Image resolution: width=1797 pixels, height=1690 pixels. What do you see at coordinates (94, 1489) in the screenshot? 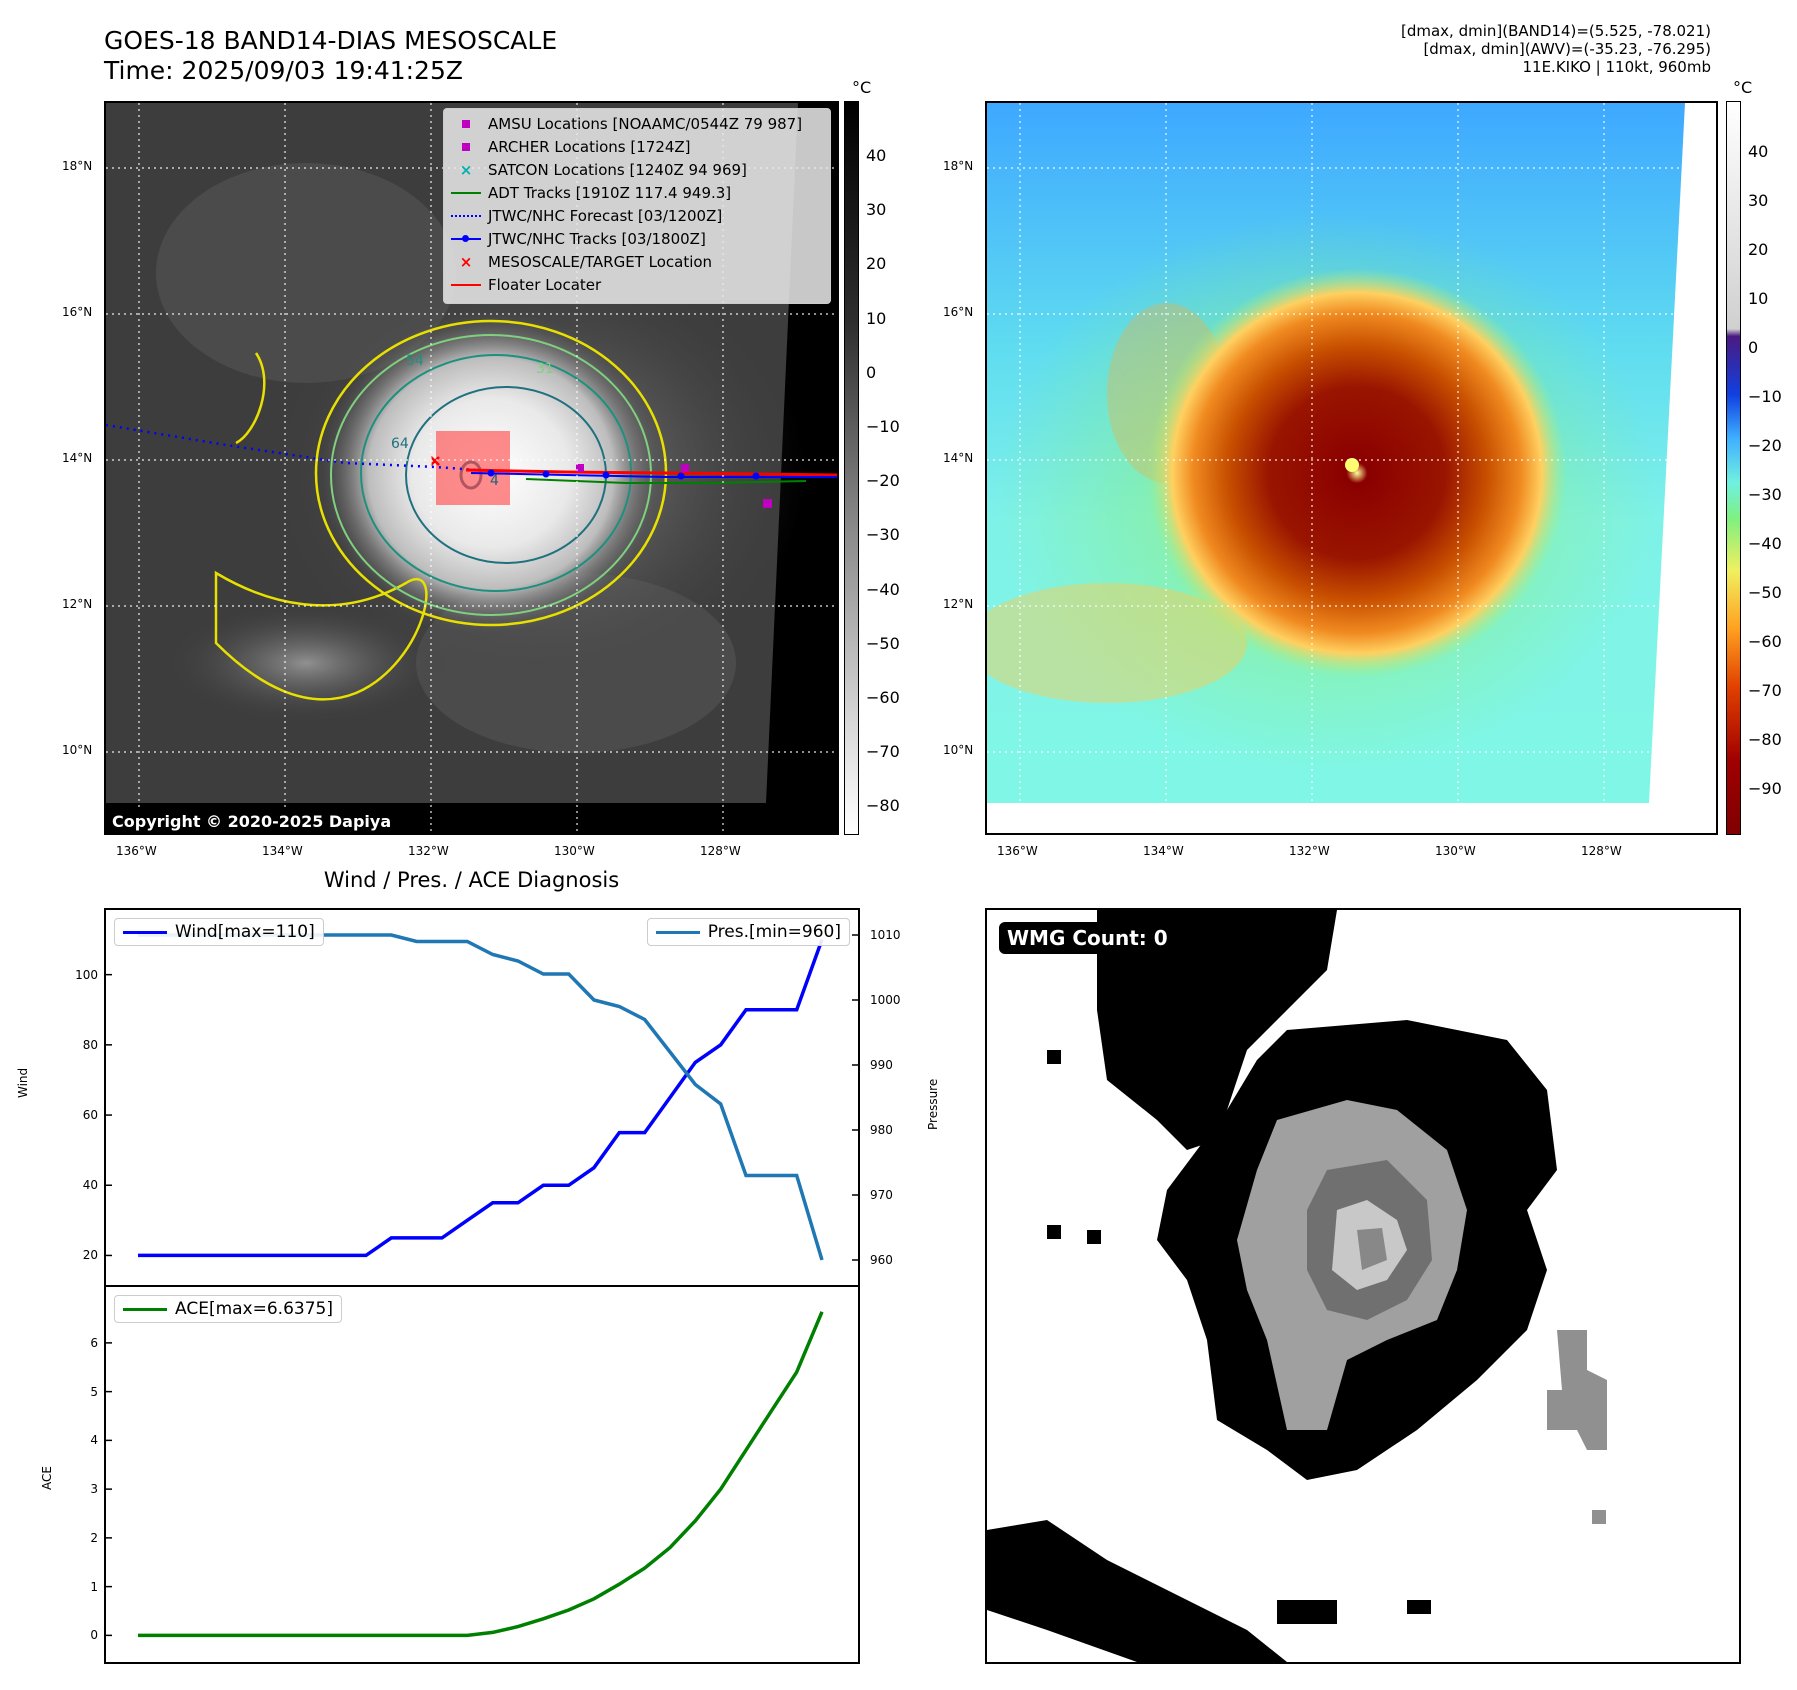
I see `y-tick-label: 3` at bounding box center [94, 1489].